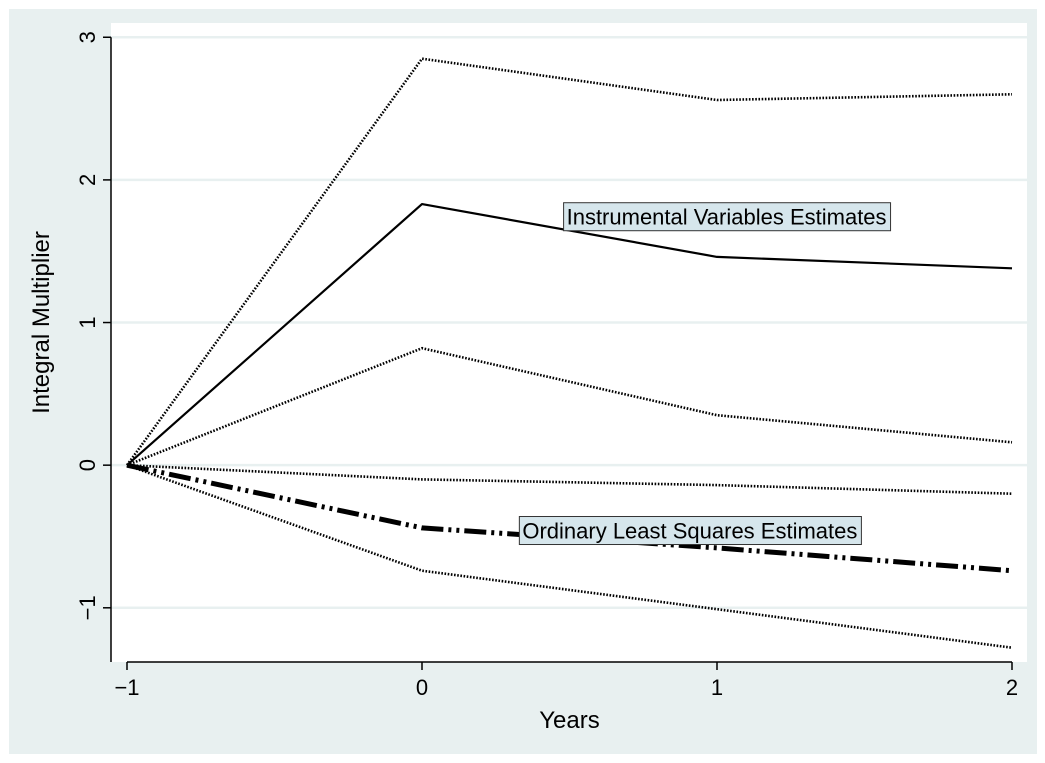  What do you see at coordinates (1012, 687) in the screenshot?
I see `x-tick-label-3: 2` at bounding box center [1012, 687].